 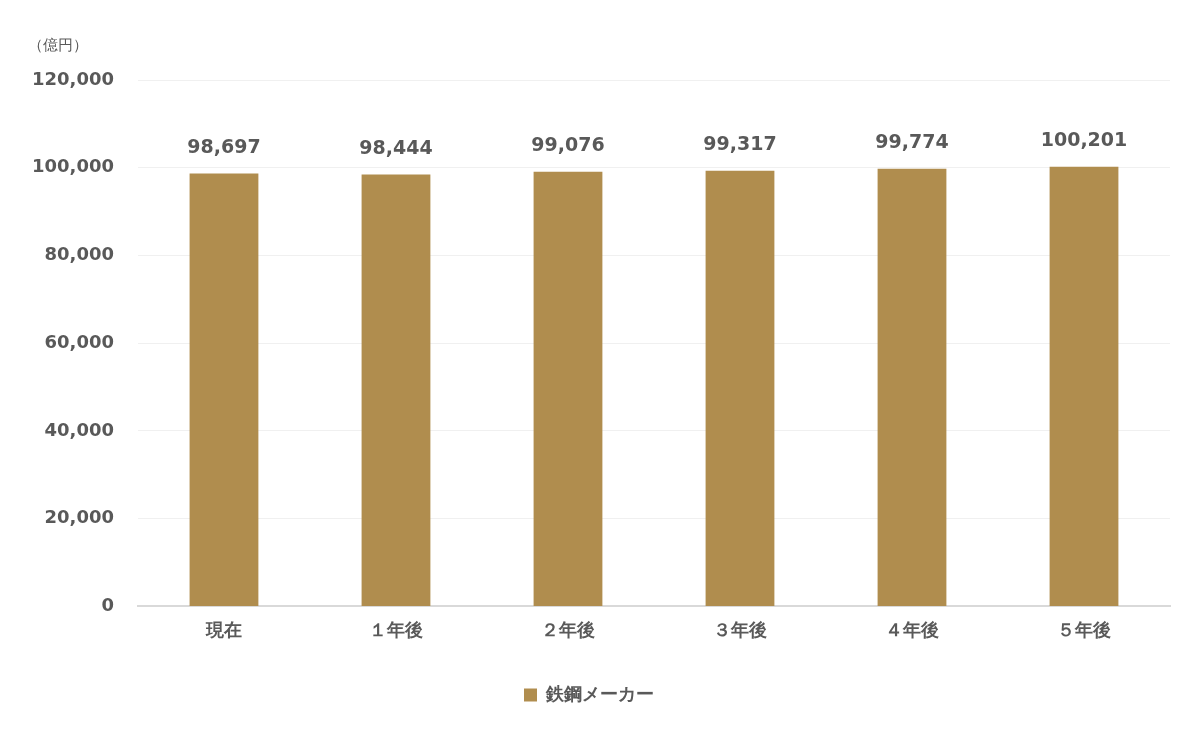 What do you see at coordinates (79, 254) in the screenshot?
I see `y-tick-label: 80,000` at bounding box center [79, 254].